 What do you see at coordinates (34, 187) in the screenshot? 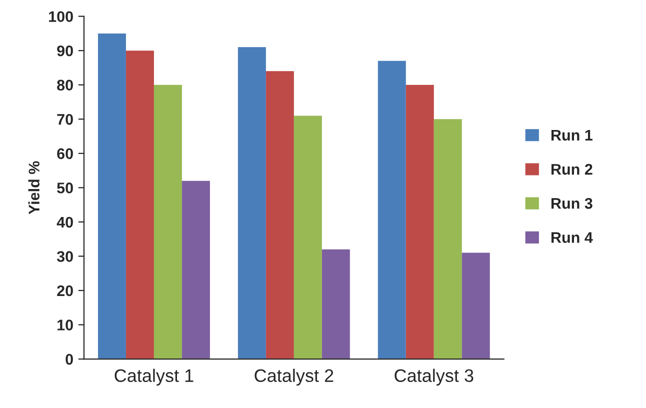
I see `y-axis-title: Yield %` at bounding box center [34, 187].